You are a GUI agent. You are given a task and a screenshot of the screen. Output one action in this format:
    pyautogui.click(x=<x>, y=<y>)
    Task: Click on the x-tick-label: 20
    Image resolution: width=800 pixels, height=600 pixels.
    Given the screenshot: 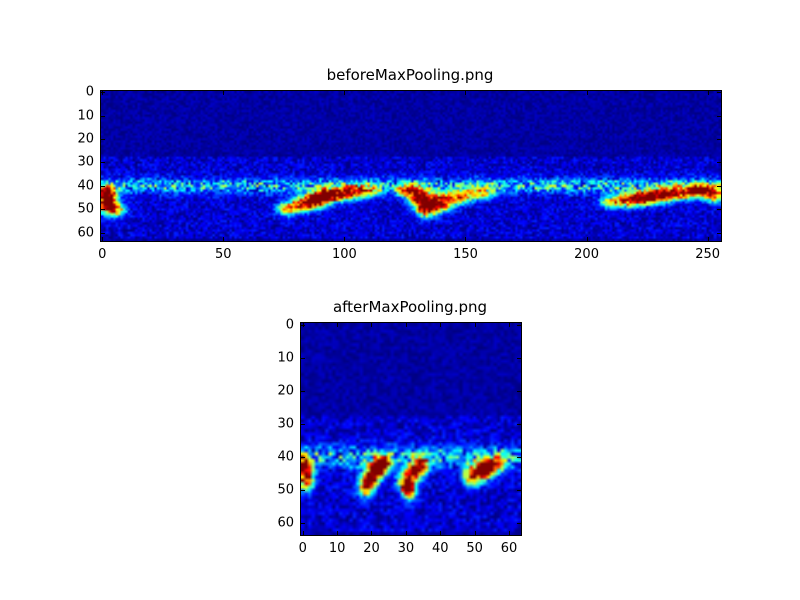 What is the action you would take?
    pyautogui.click(x=371, y=548)
    